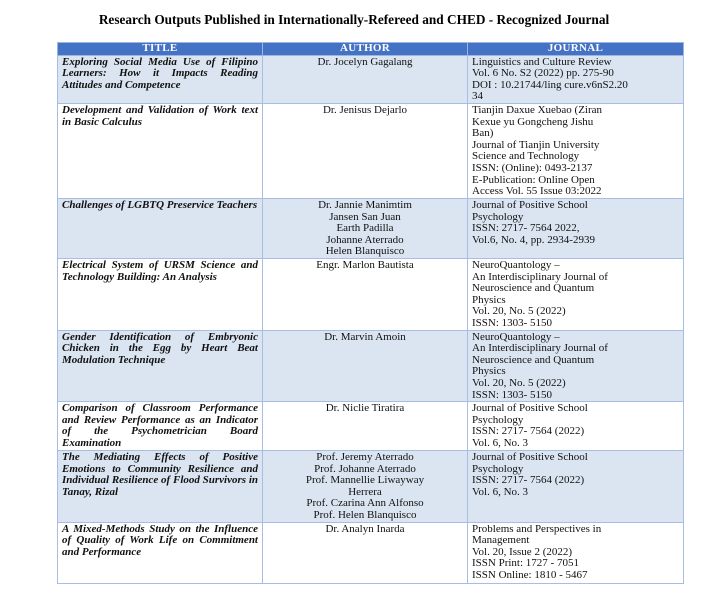 The image size is (708, 596). What do you see at coordinates (477, 96) in the screenshot?
I see `journal-line: 34` at bounding box center [477, 96].